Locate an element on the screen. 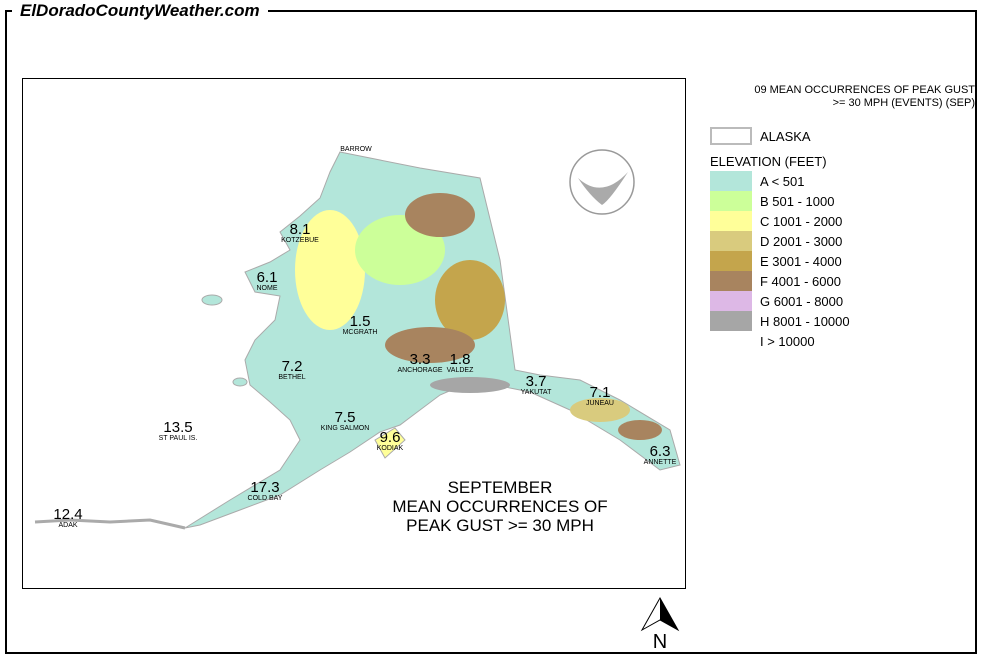 This screenshot has width=981, height=659. station-value: 6.1 is located at coordinates (267, 277).